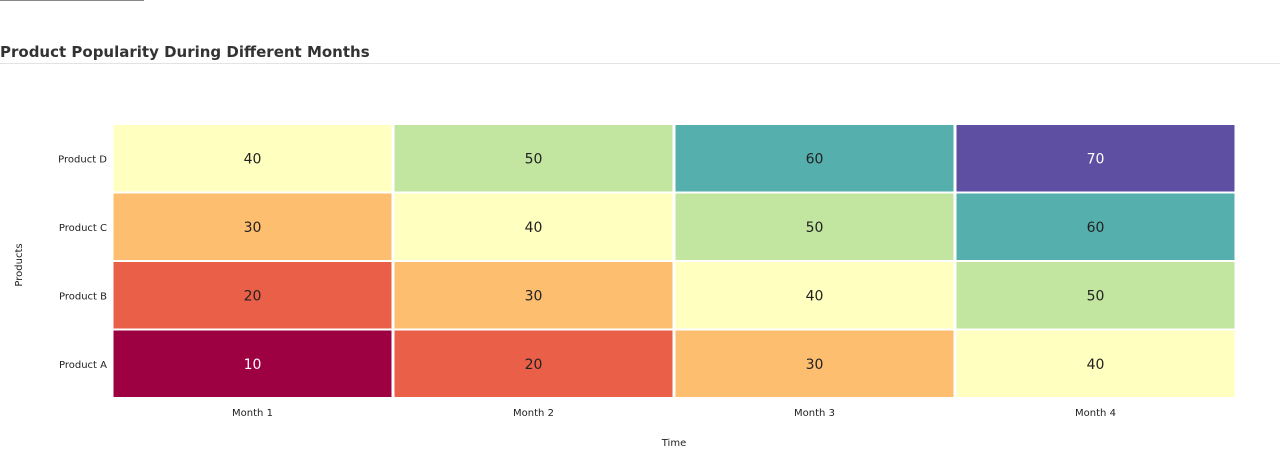 This screenshot has width=1280, height=454. What do you see at coordinates (83, 296) in the screenshot?
I see `y-tick-label: Product B` at bounding box center [83, 296].